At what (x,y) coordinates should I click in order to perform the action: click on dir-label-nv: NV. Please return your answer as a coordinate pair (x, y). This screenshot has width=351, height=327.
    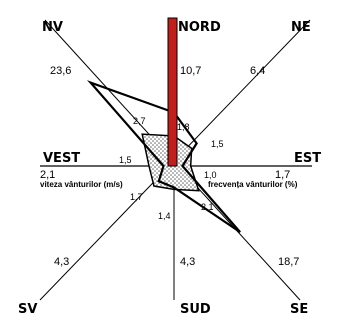
    Looking at the image, I should click on (52, 27).